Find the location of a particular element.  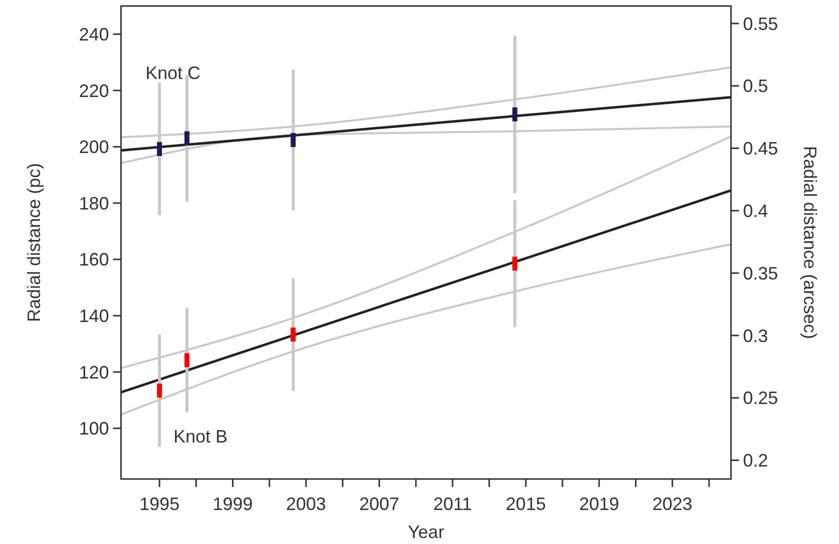

x-tick-label: 2007 is located at coordinates (379, 504).